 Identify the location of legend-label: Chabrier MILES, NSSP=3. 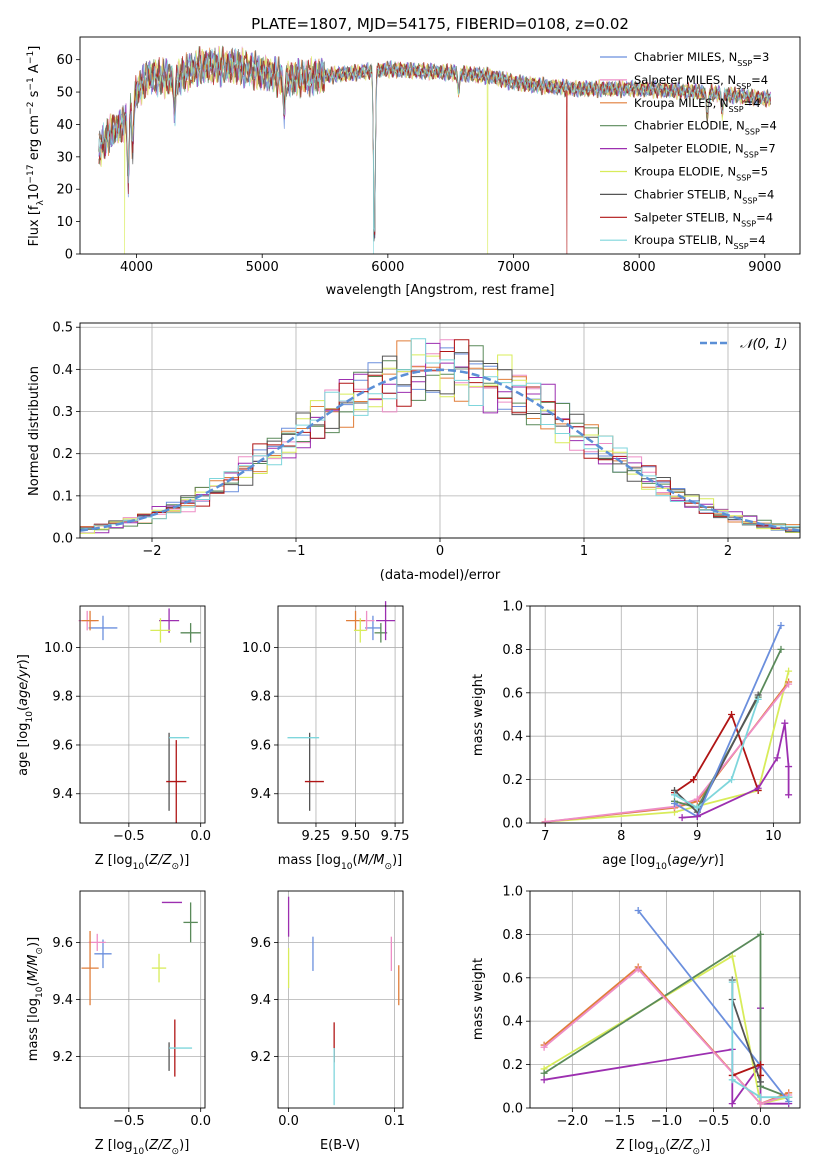
(701, 59).